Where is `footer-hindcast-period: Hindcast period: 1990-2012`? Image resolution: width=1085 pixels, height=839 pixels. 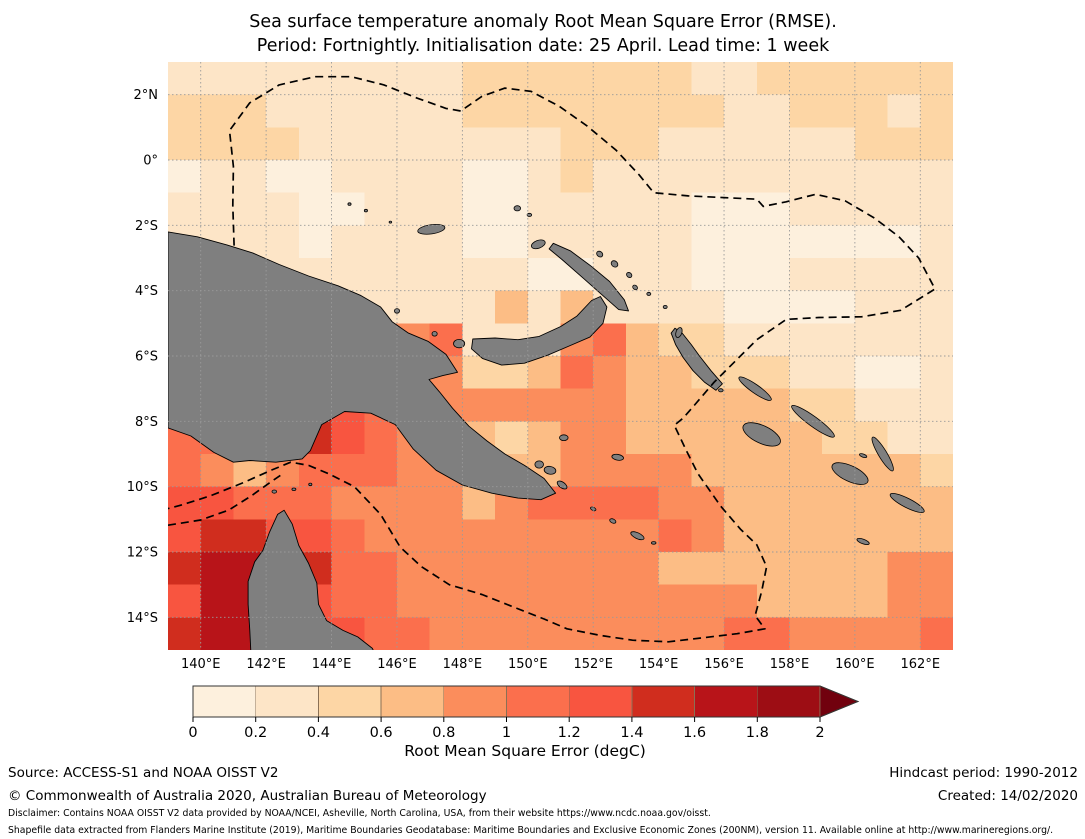
footer-hindcast-period: Hindcast period: 1990-2012 is located at coordinates (983, 773).